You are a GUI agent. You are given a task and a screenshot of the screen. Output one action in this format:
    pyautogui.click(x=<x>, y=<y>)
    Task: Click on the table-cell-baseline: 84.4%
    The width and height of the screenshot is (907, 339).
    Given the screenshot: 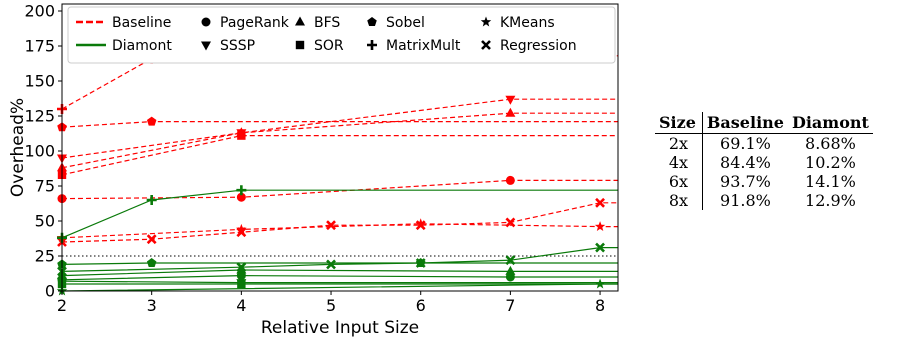 What is the action you would take?
    pyautogui.click(x=745, y=162)
    